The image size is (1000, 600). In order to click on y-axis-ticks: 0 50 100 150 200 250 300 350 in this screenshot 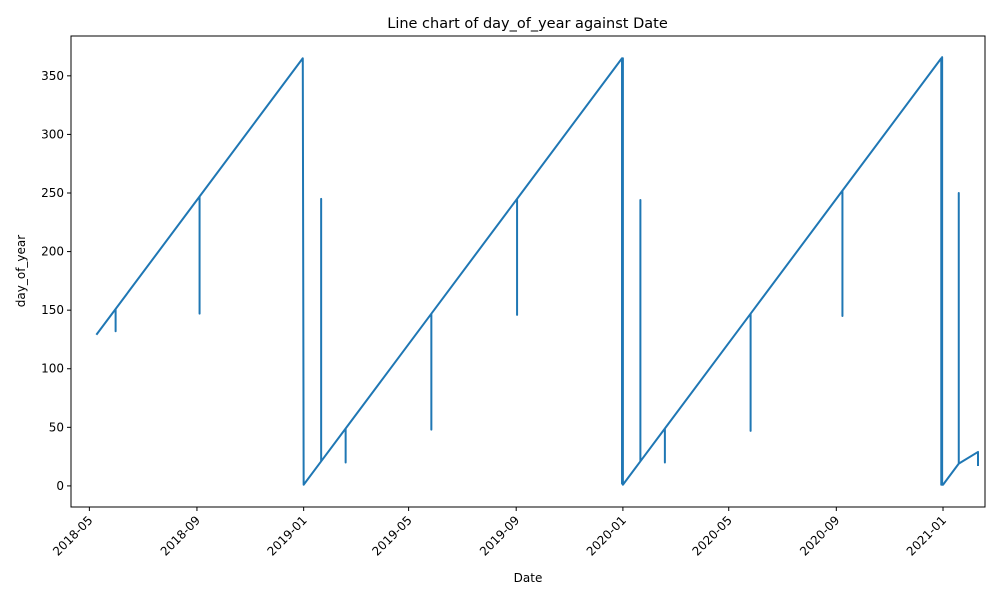, I will do `click(56, 281)`.